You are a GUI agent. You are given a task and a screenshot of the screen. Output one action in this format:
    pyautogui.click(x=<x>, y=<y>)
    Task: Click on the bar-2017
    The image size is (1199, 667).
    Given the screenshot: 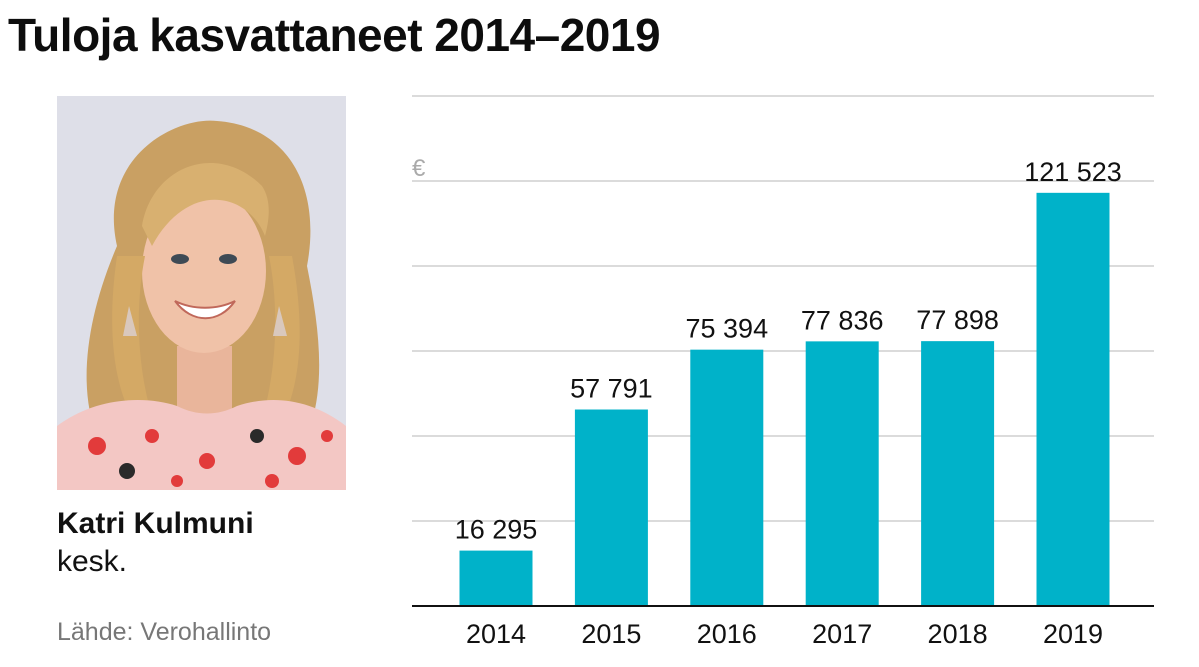 What is the action you would take?
    pyautogui.click(x=842, y=473)
    